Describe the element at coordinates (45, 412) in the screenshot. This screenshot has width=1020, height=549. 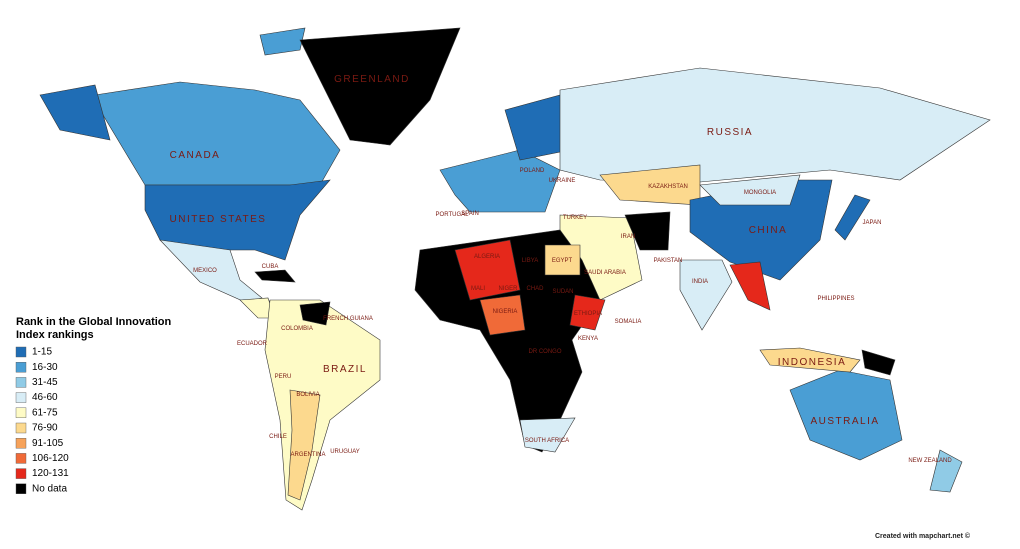
I see `legend-label: 61-75` at that location.